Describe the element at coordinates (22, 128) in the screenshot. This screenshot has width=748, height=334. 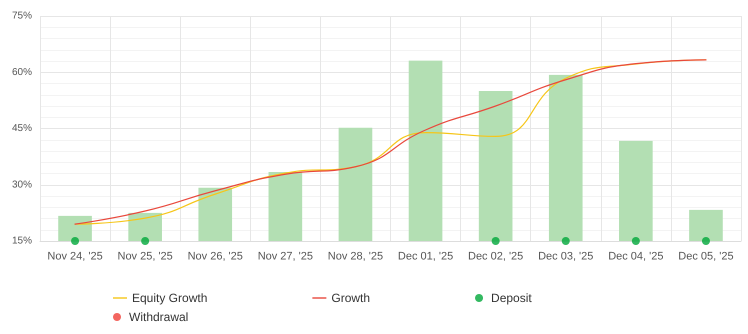
I see `y-tick-label: 45%` at that location.